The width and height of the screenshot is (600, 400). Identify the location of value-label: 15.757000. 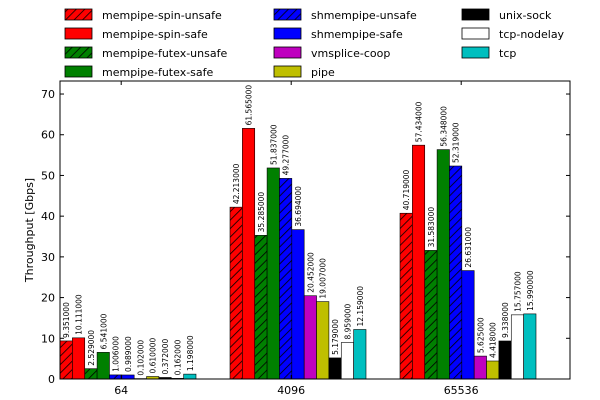
(517, 291).